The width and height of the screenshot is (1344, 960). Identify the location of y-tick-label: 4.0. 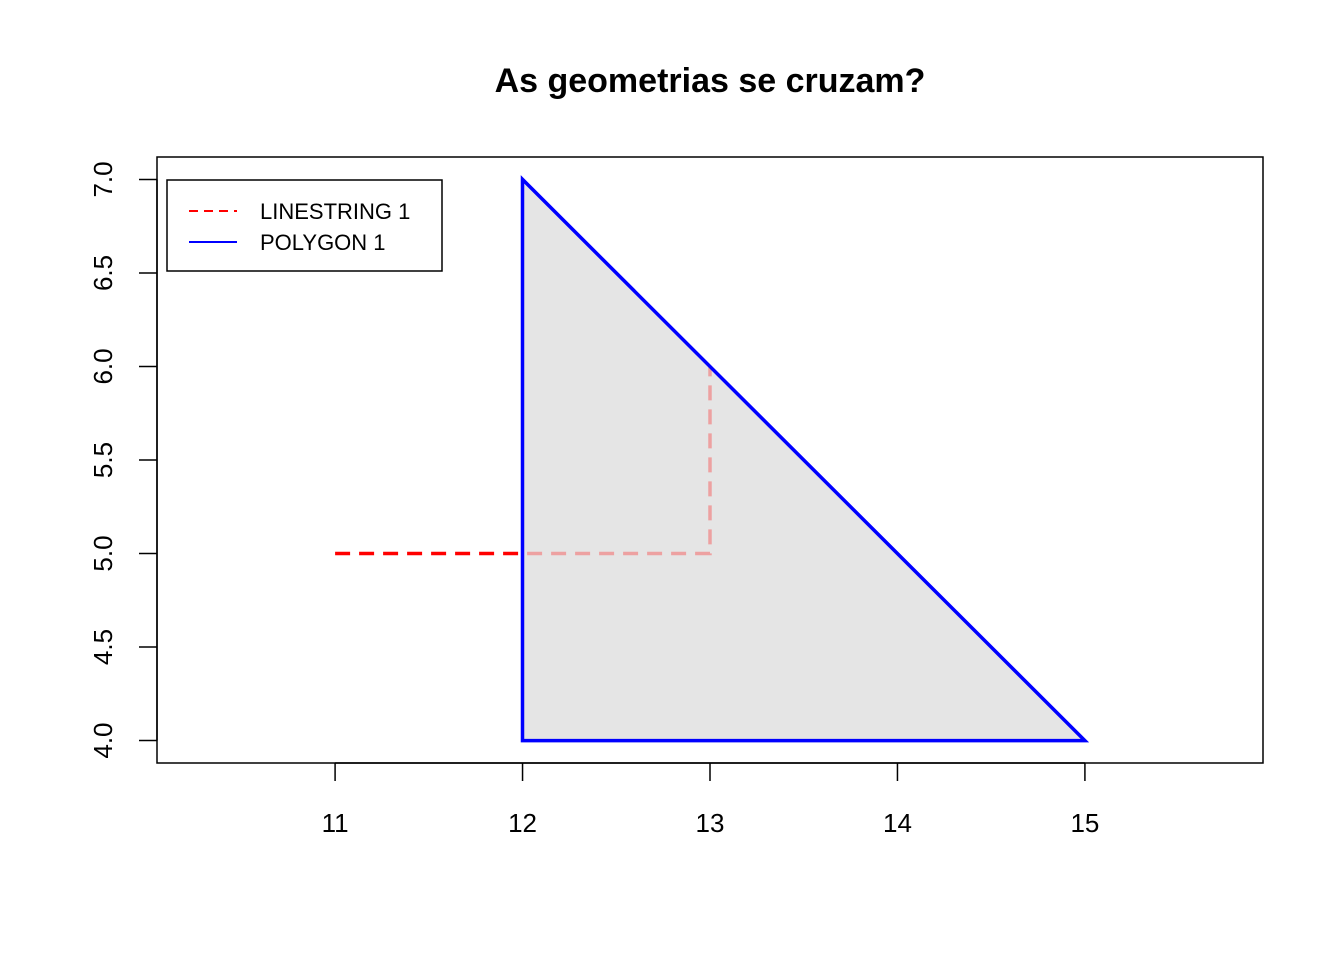
(103, 740).